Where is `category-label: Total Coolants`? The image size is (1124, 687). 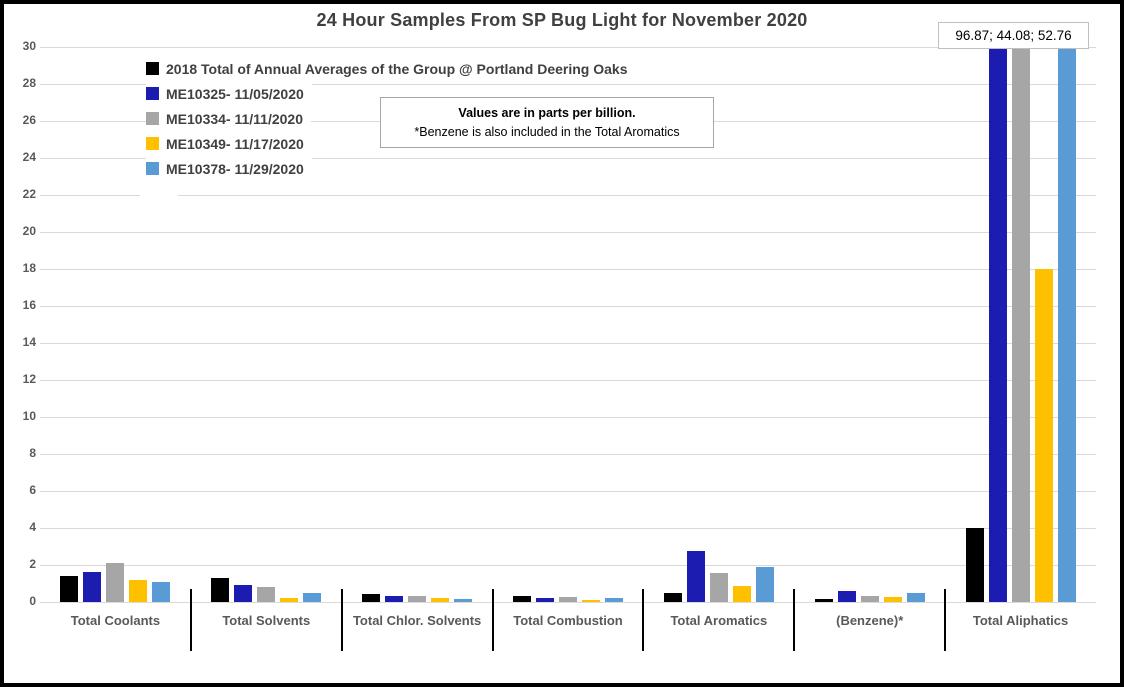
category-label: Total Coolants is located at coordinates (115, 620).